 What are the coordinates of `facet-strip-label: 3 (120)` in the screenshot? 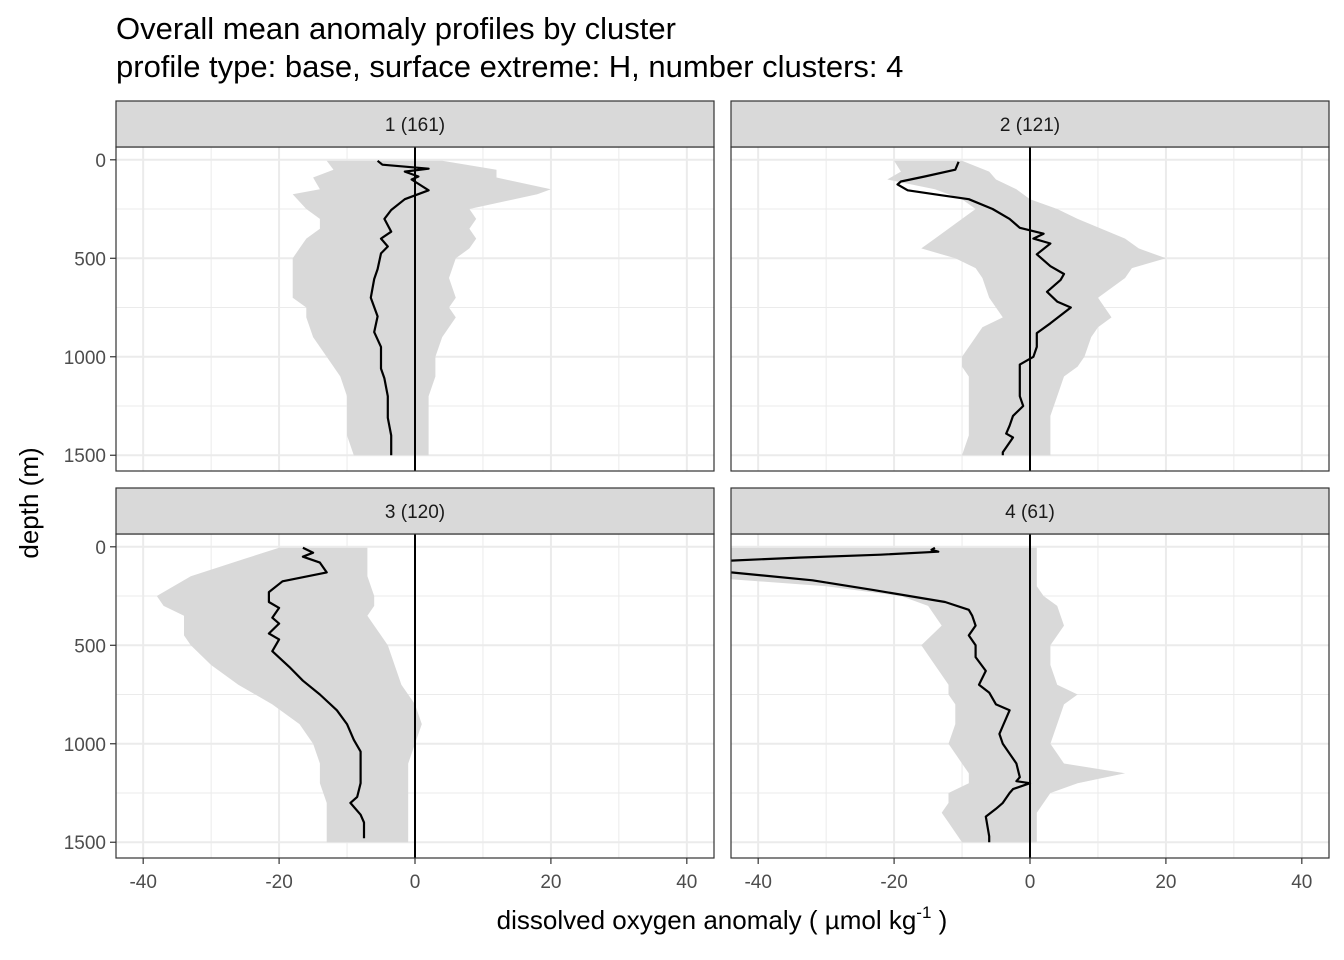 It's located at (415, 512).